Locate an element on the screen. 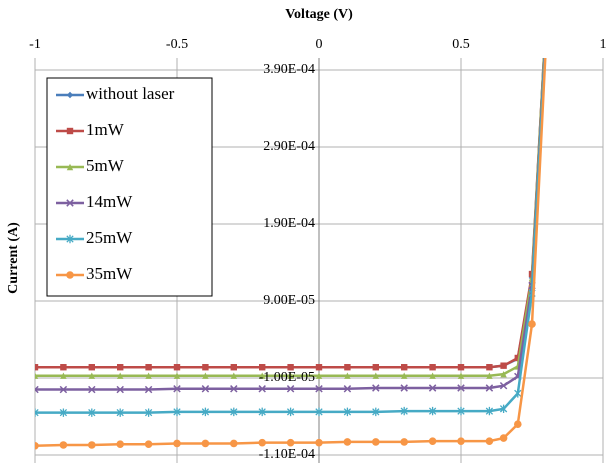  y-tick-label: 2.90E-04 is located at coordinates (289, 146).